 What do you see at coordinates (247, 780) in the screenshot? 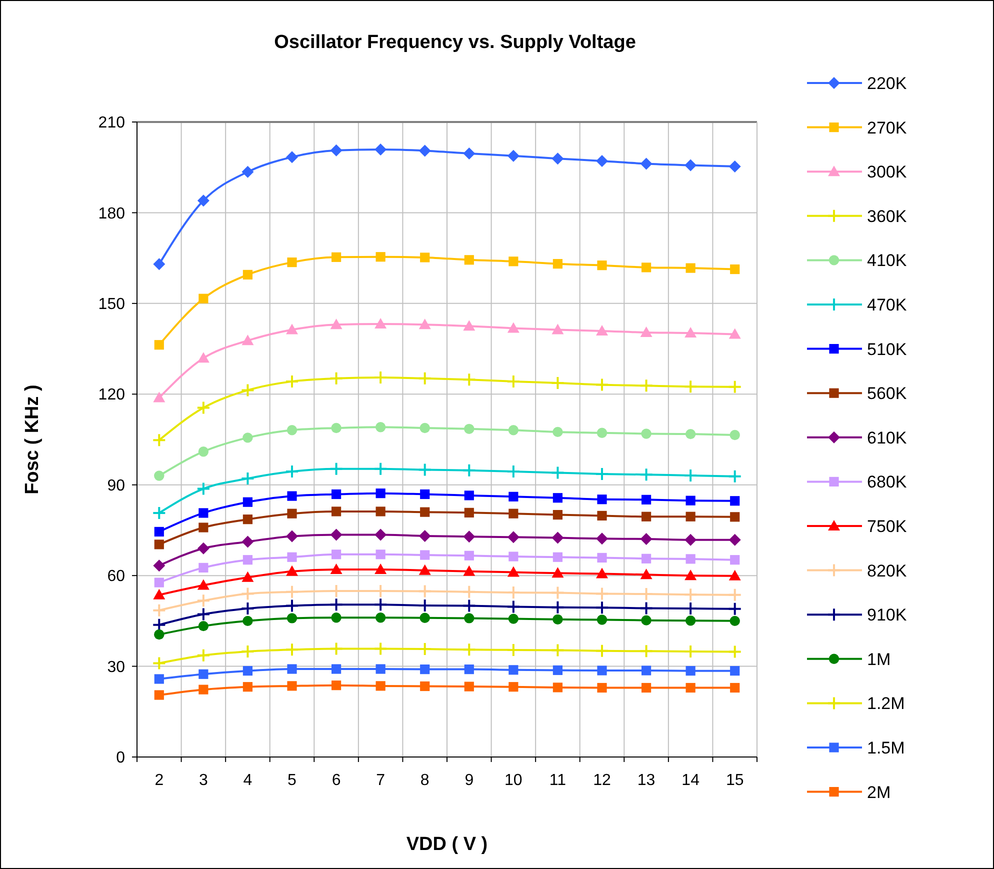
I see `x-tick-label: 4` at bounding box center [247, 780].